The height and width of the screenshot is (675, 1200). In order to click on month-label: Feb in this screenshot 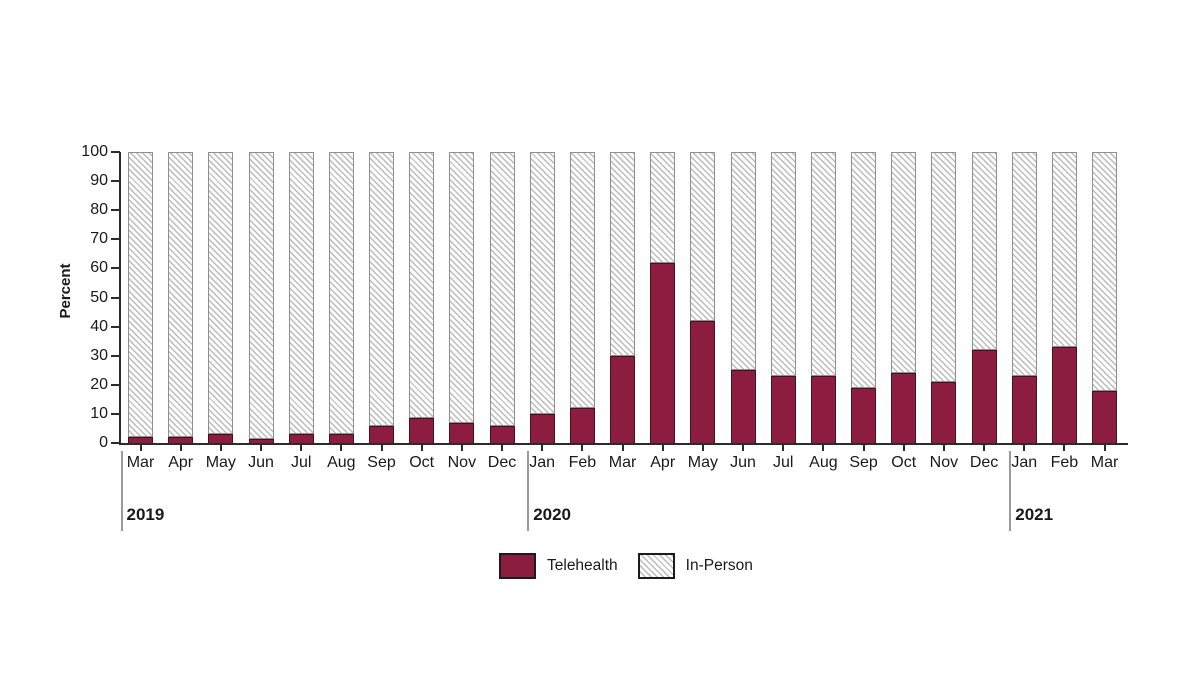, I will do `click(1064, 462)`.